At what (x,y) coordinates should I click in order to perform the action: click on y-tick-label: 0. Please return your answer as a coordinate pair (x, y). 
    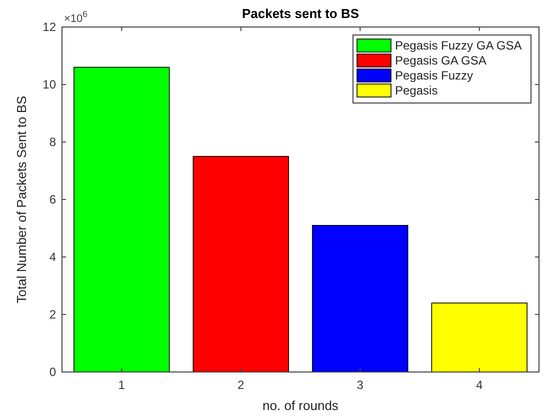
    Looking at the image, I should click on (52, 372).